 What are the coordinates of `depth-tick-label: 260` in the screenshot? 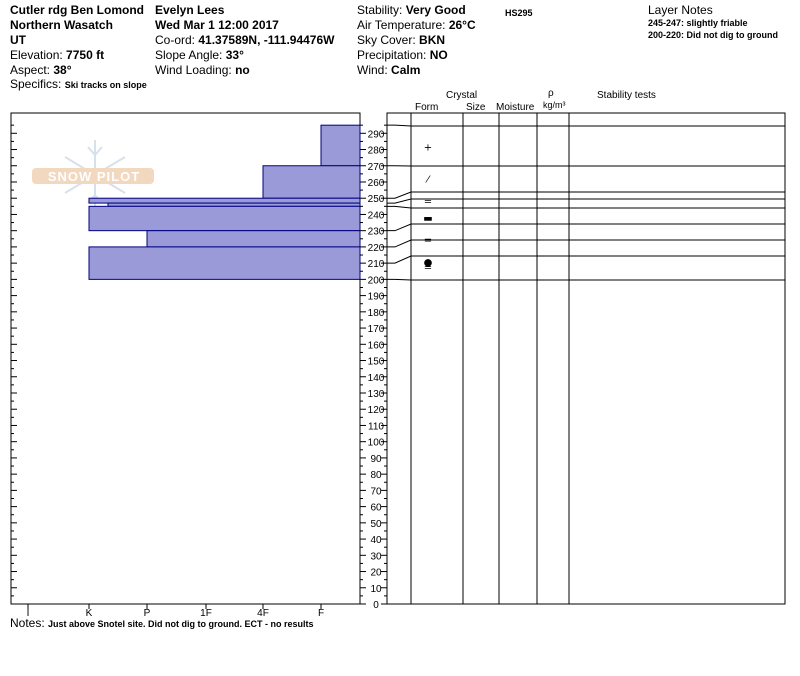 It's located at (376, 183).